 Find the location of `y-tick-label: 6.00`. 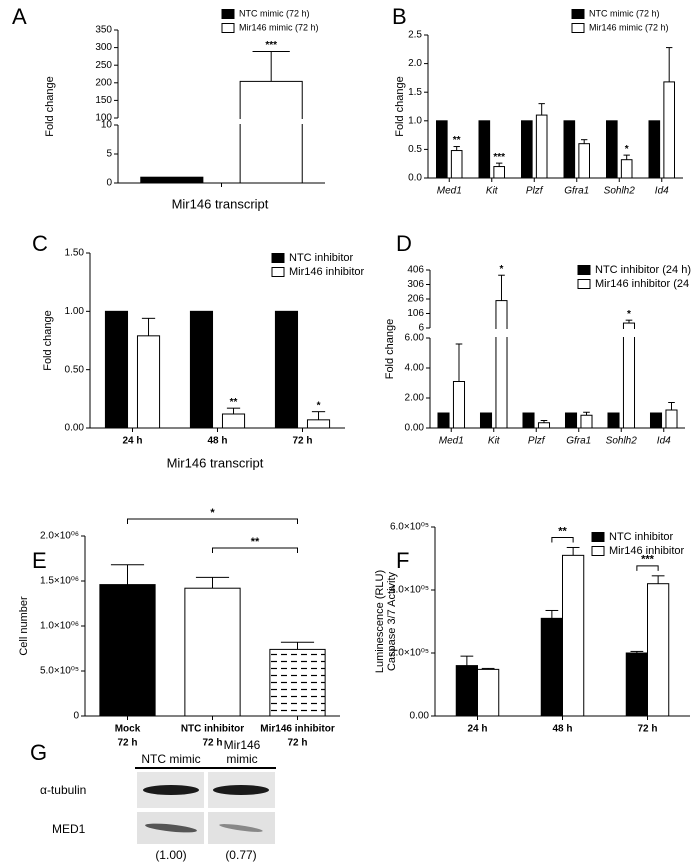

y-tick-label: 6.00 is located at coordinates (415, 338).